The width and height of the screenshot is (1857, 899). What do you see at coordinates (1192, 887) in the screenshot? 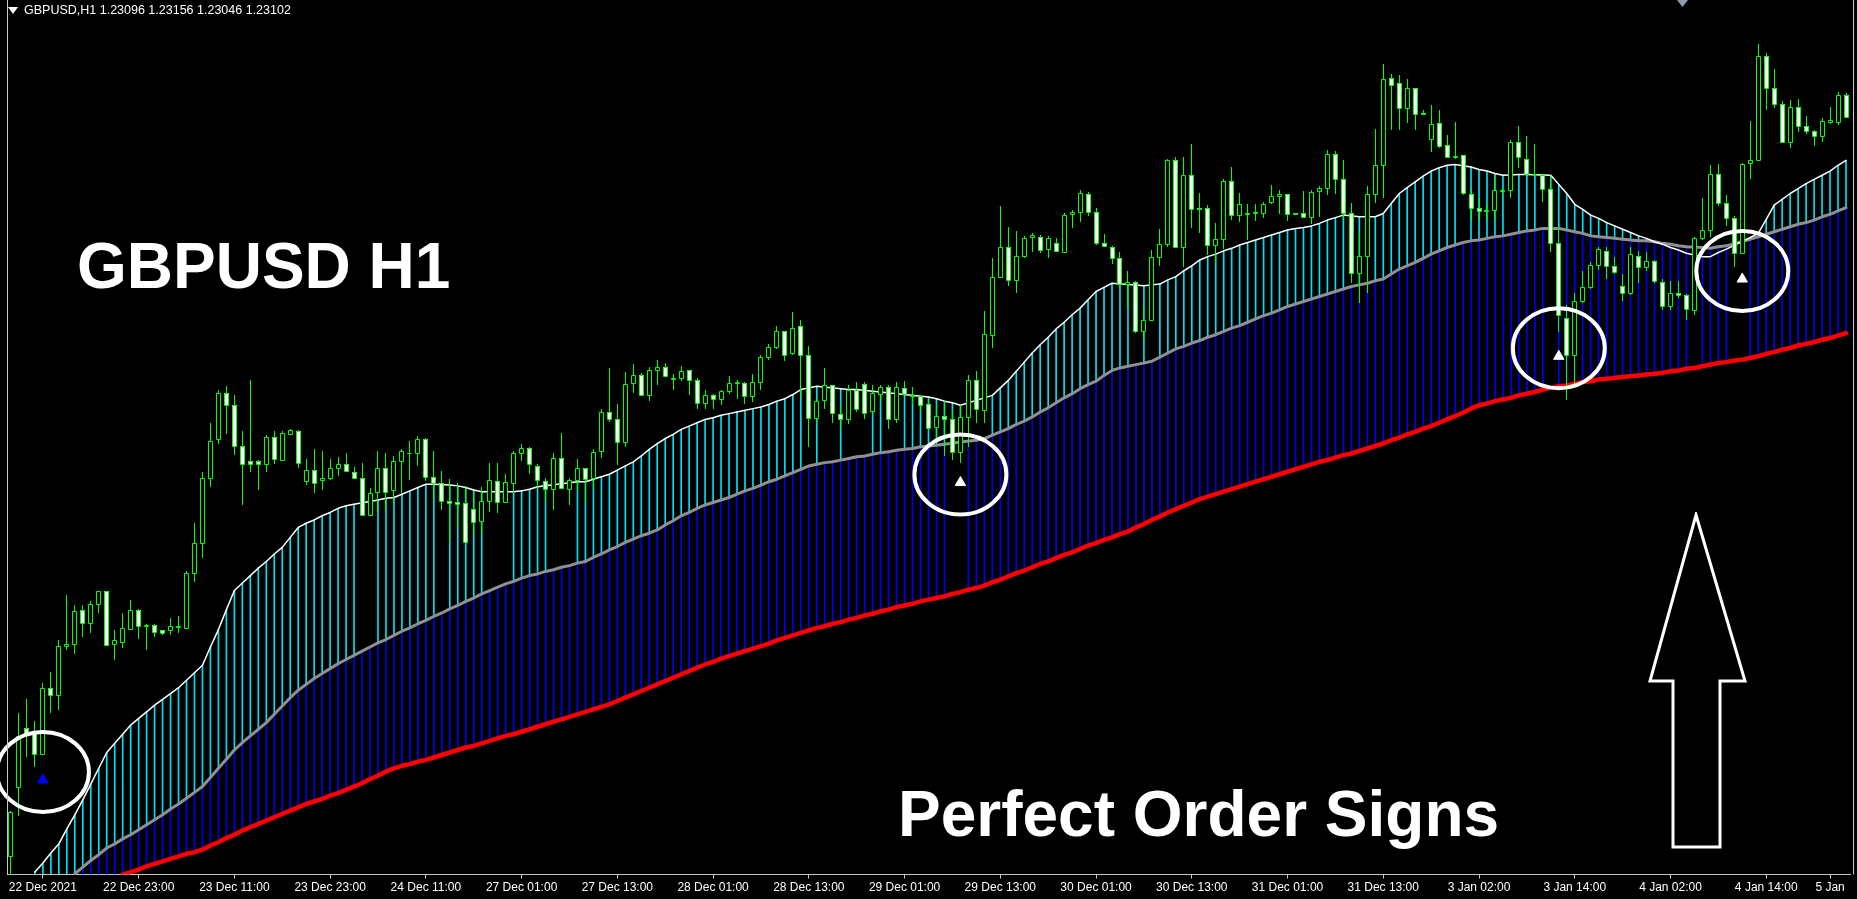
I see `x-tick-label: 30 Dec 13:00` at bounding box center [1192, 887].